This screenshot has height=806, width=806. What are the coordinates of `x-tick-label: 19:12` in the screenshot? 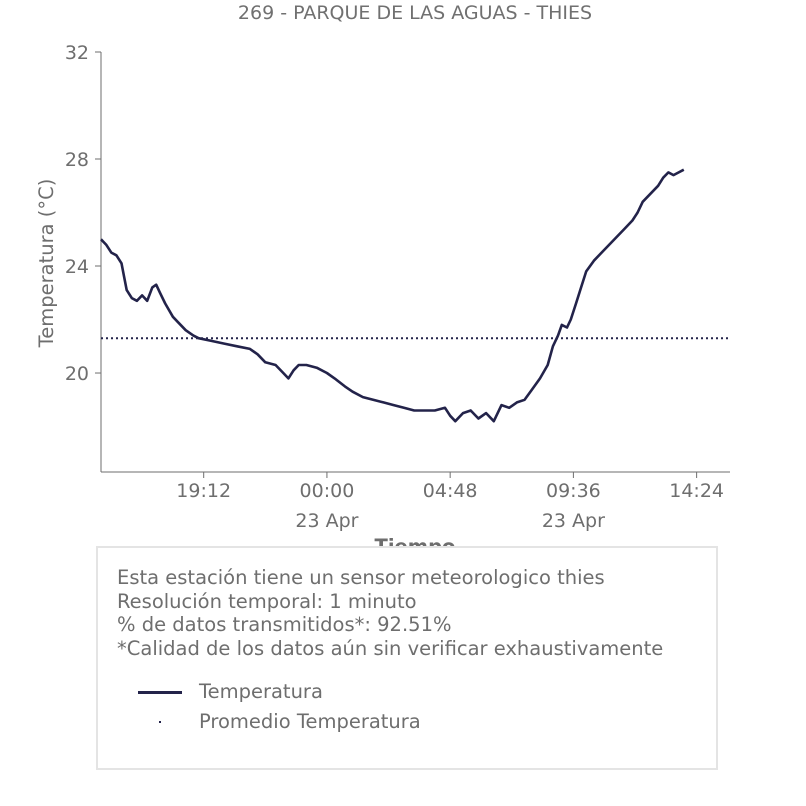 It's located at (203, 491).